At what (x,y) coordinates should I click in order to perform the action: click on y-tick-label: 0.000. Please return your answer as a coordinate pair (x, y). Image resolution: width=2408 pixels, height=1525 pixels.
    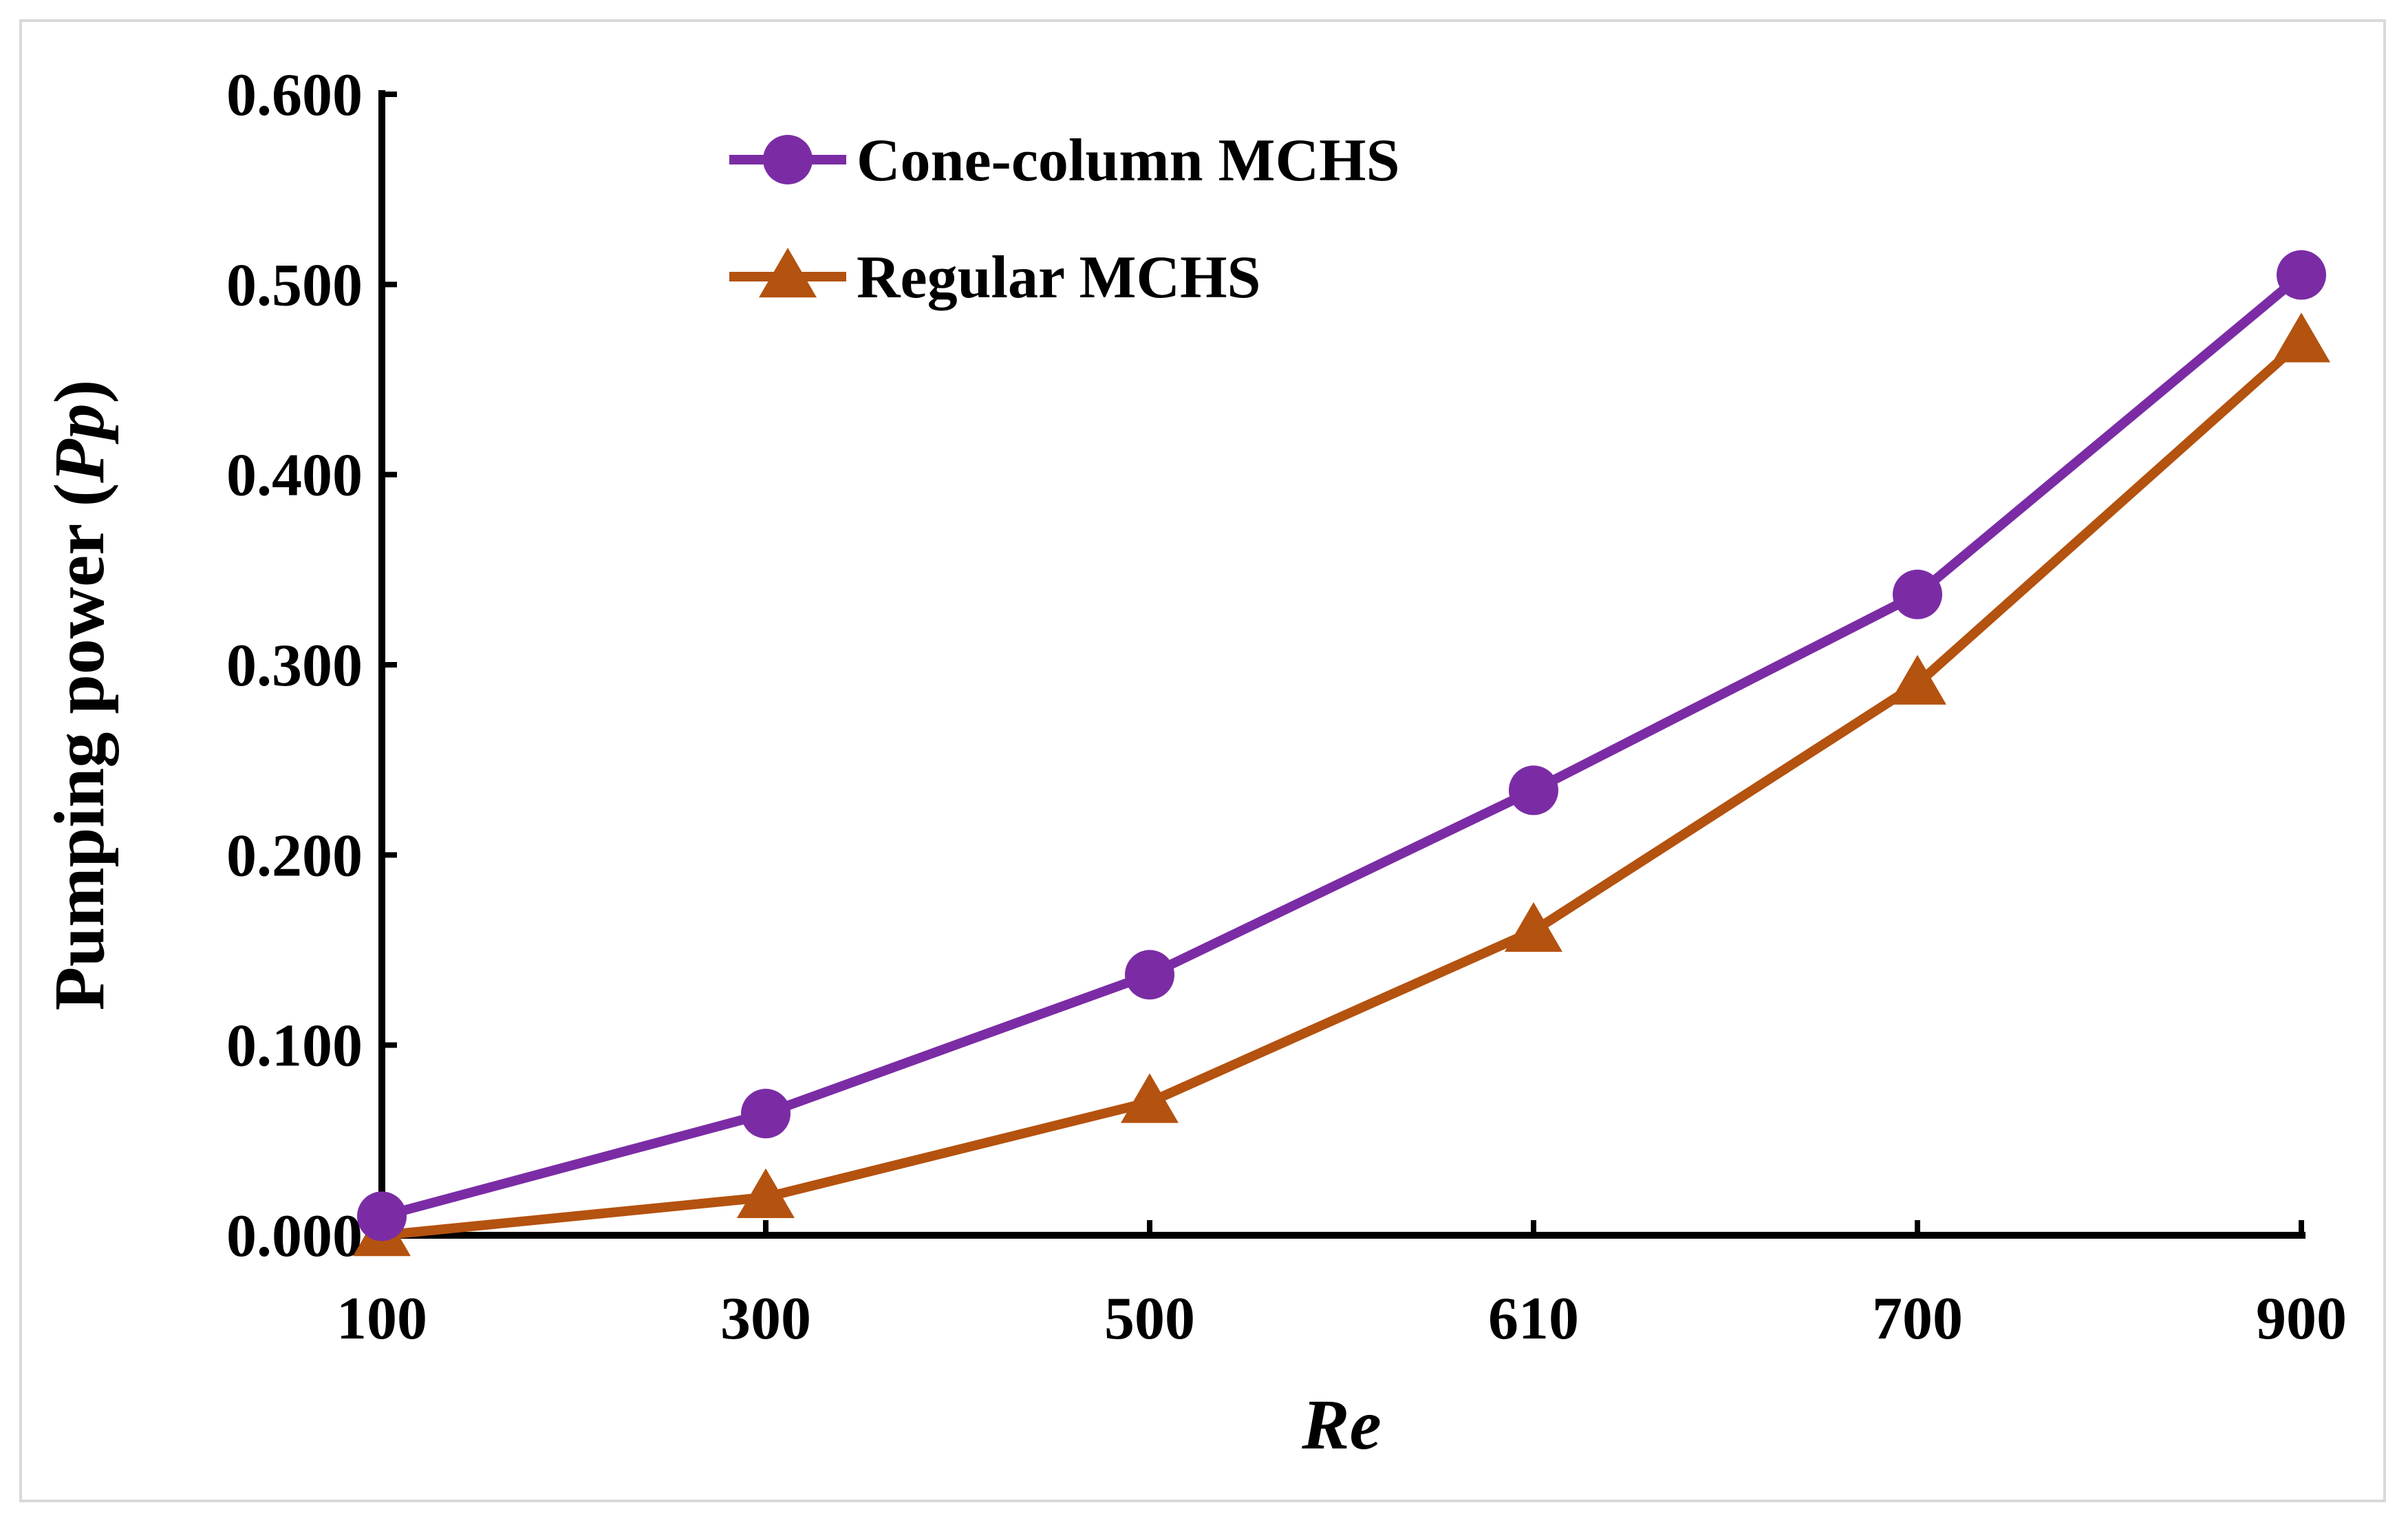
    Looking at the image, I should click on (294, 1236).